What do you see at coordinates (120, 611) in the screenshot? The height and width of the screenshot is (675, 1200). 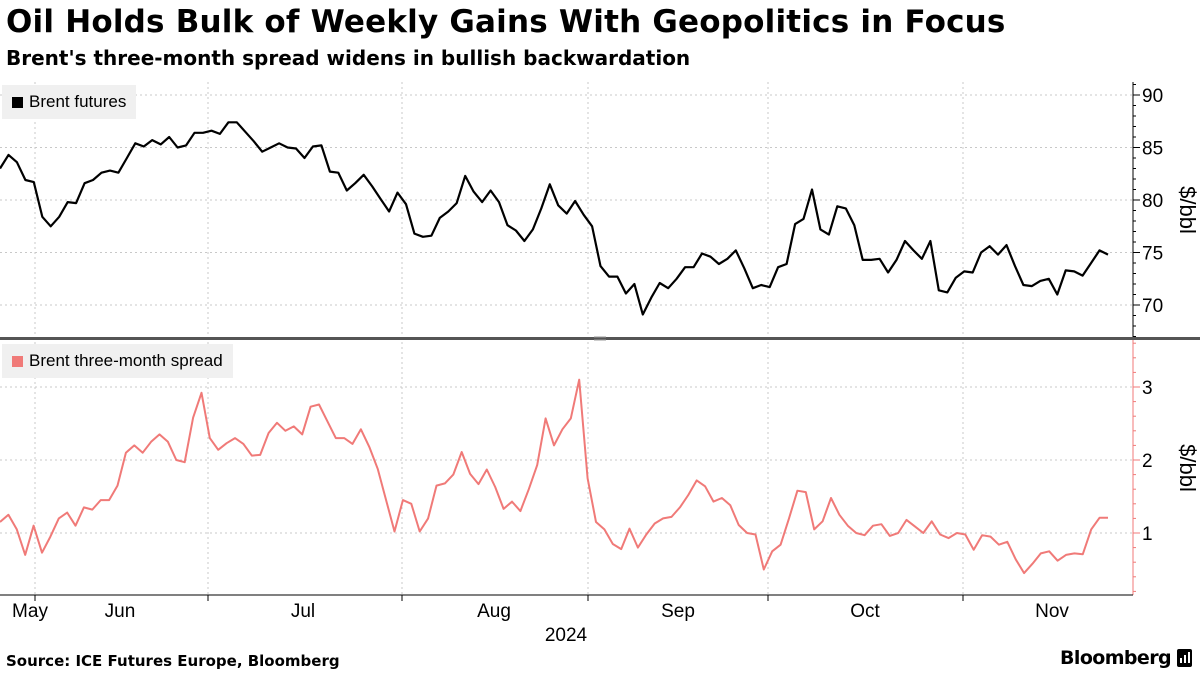 I see `x-tick-label-jun: Jun` at bounding box center [120, 611].